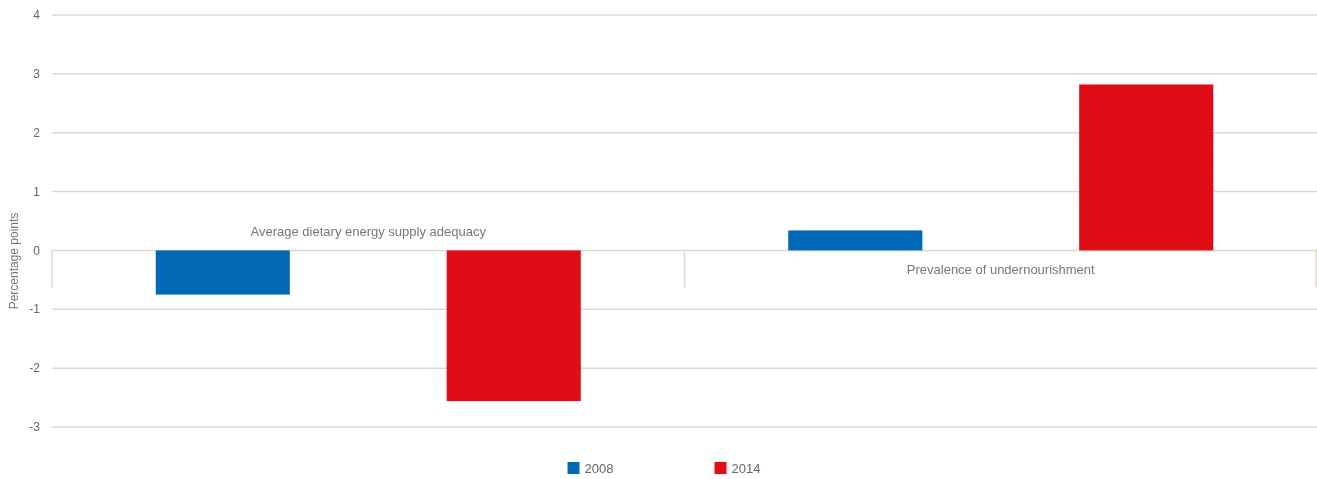 This screenshot has height=479, width=1317. What do you see at coordinates (14, 261) in the screenshot?
I see `y-axis-title: Percentage points` at bounding box center [14, 261].